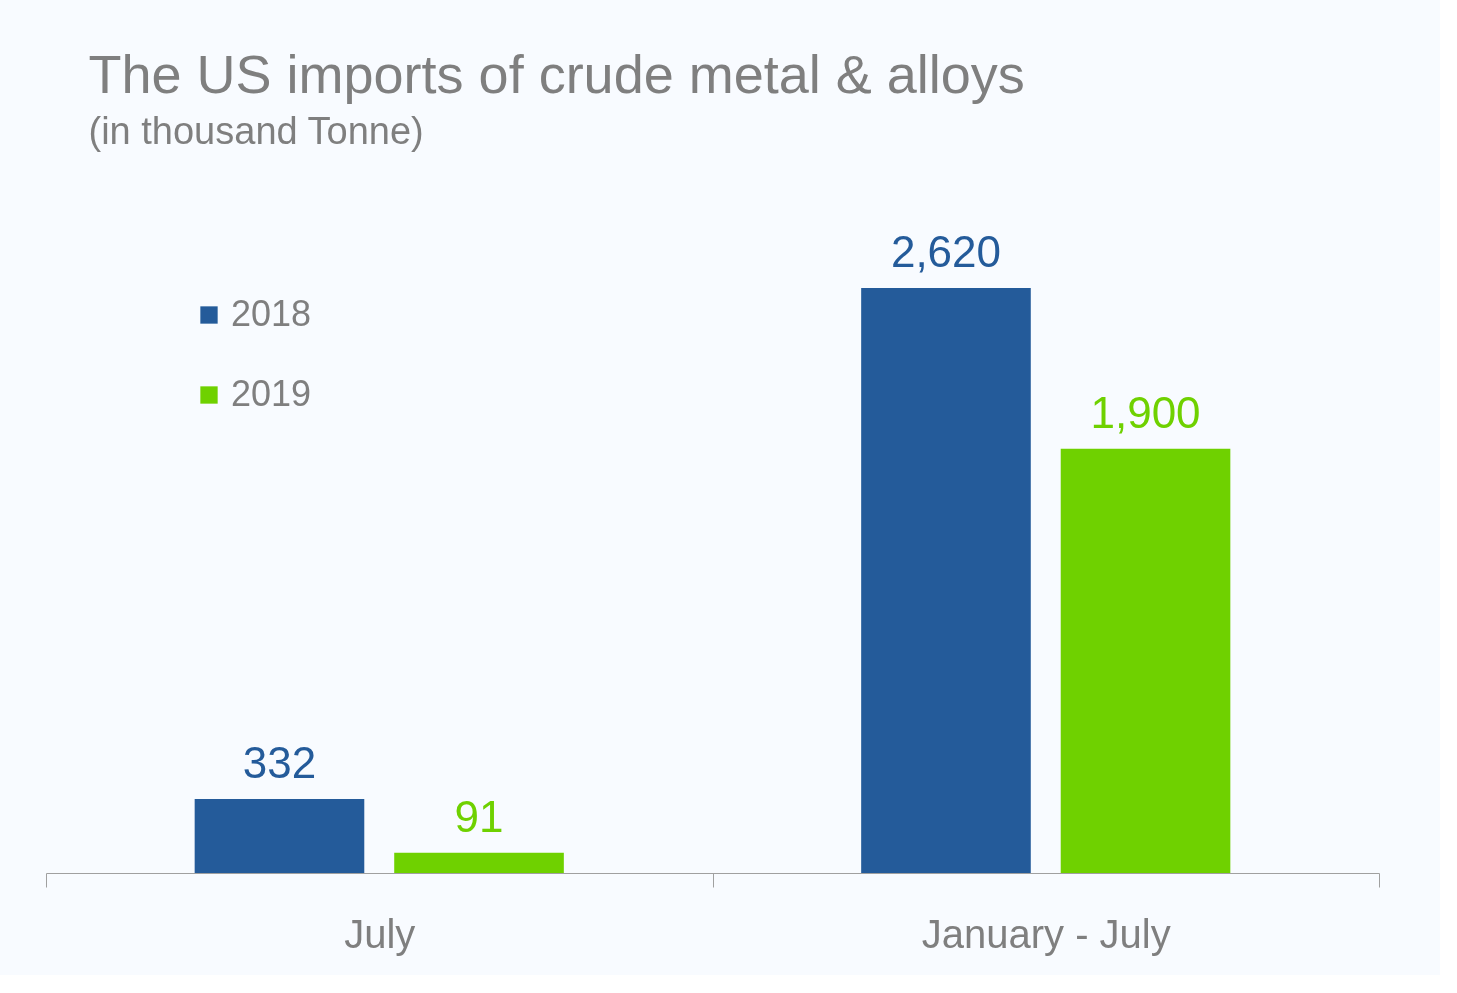 The height and width of the screenshot is (993, 1457). Describe the element at coordinates (256, 131) in the screenshot. I see `chart-subtitle: (in thousand Tonne)` at that location.